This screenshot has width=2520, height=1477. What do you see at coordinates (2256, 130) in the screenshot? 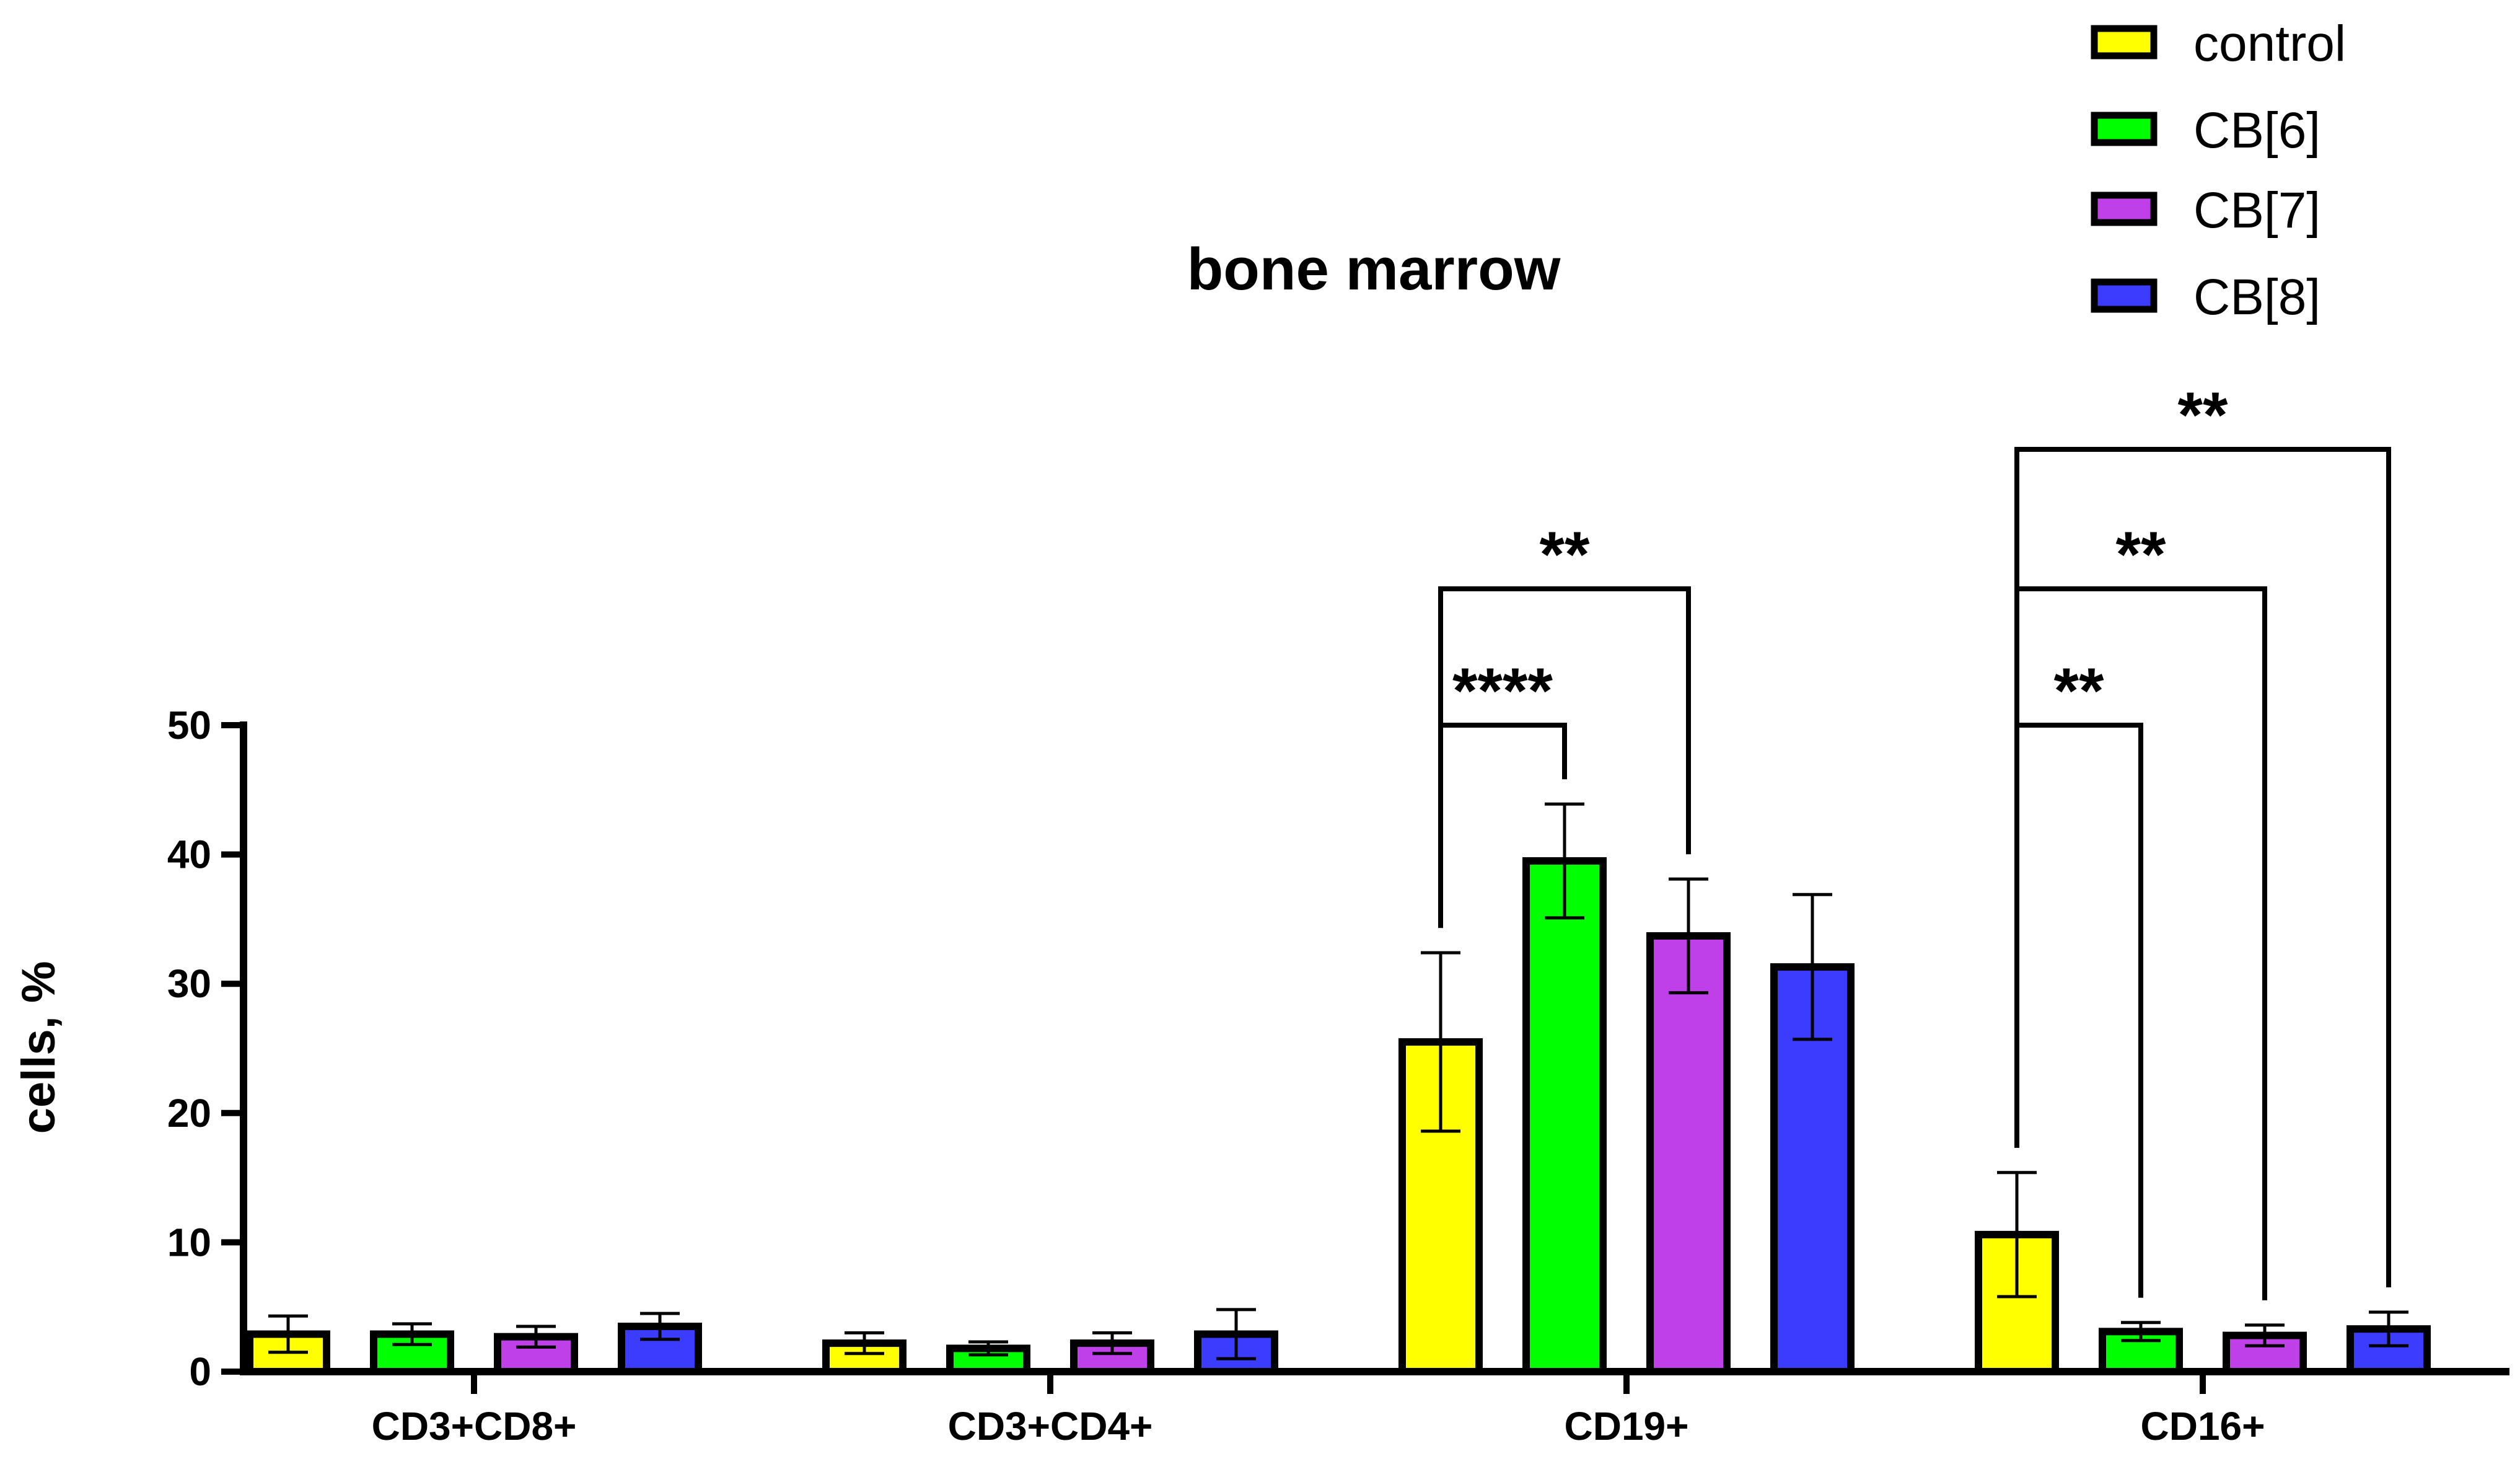
I see `legend-label: CB[6]` at bounding box center [2256, 130].